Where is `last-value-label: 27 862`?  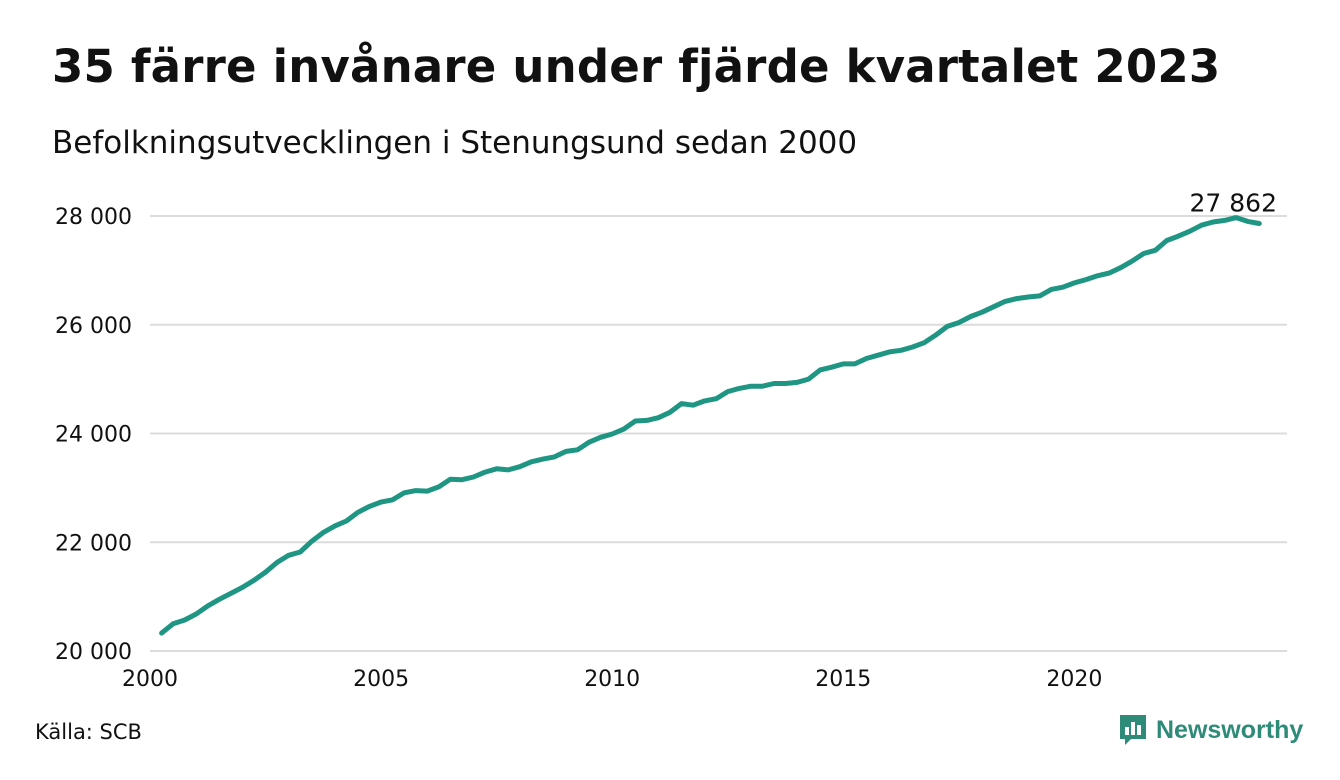 last-value-label: 27 862 is located at coordinates (1233, 203).